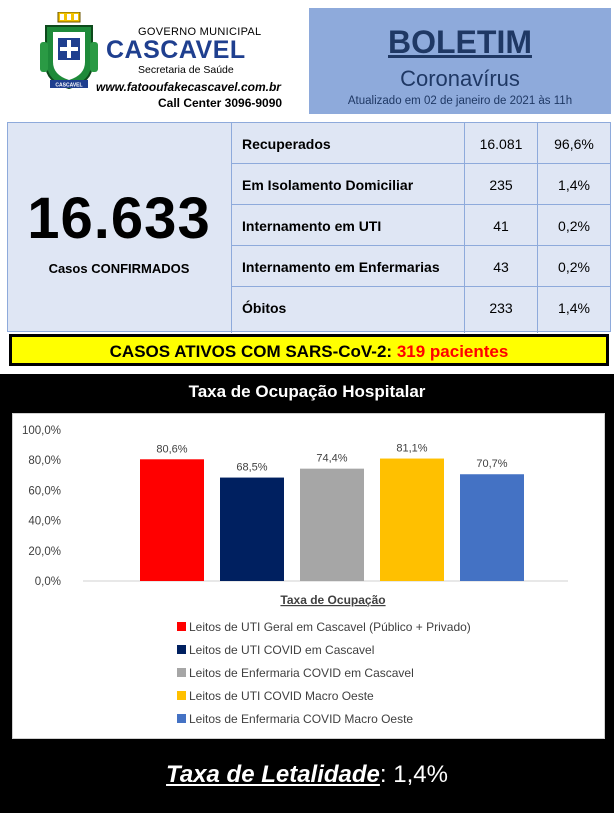 The height and width of the screenshot is (813, 614). Describe the element at coordinates (44, 522) in the screenshot. I see `y-tick-label: 40,0%` at that location.